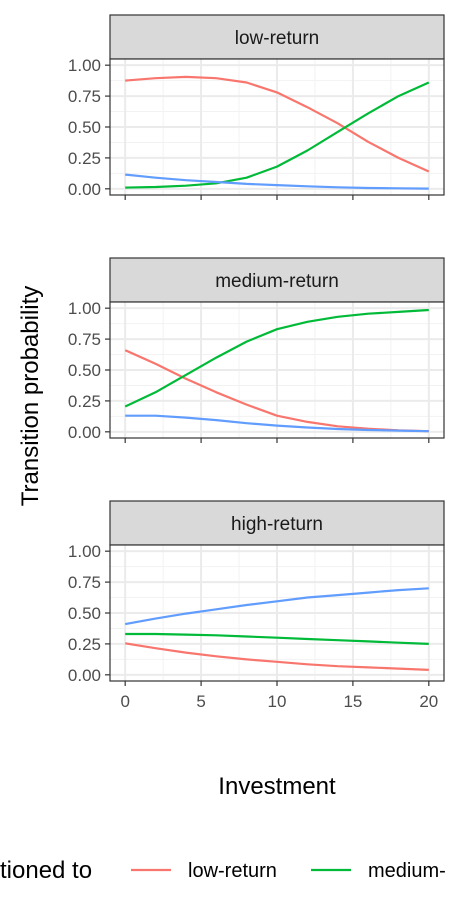  I want to click on x-tick-label: 5, so click(200, 701).